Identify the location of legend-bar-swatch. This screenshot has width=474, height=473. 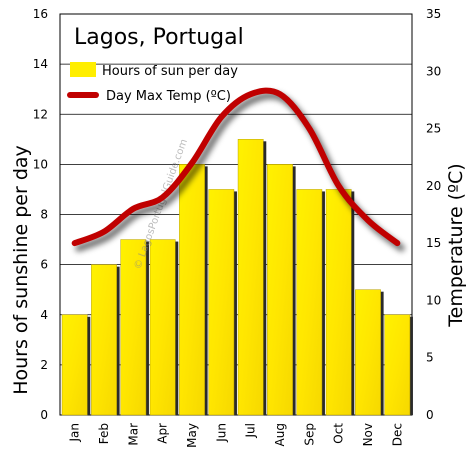
(83, 69).